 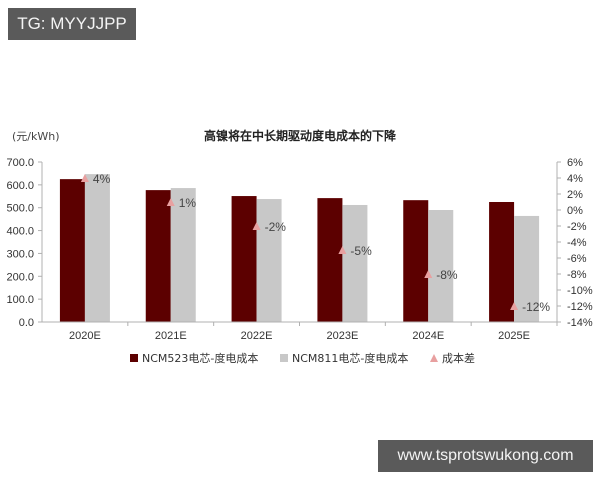 I want to click on left-axis-tick-label: 300.0, so click(x=20, y=254).